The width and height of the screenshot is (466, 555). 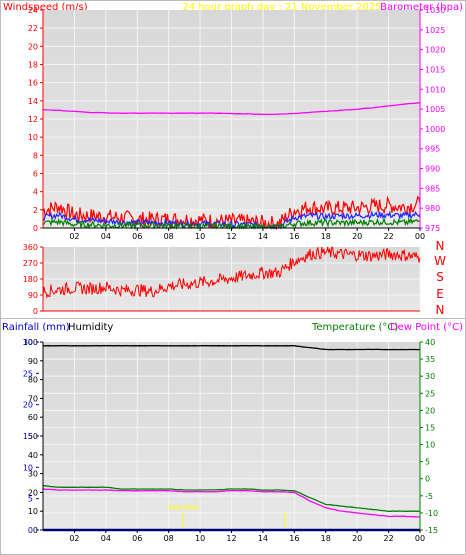 What do you see at coordinates (35, 210) in the screenshot?
I see `wind-axis-tick-label: 2` at bounding box center [35, 210].